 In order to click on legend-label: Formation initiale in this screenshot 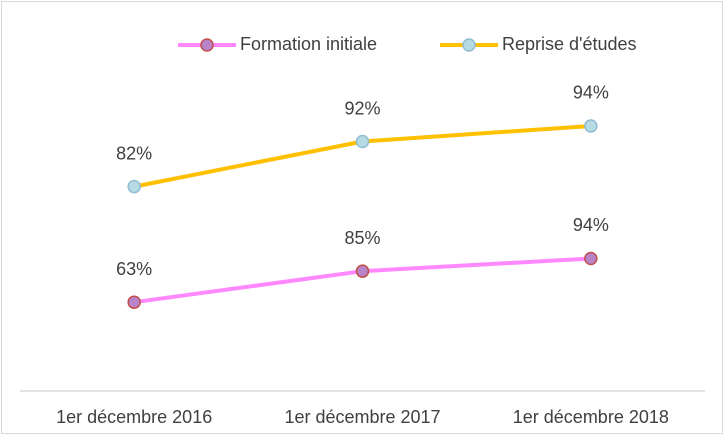, I will do `click(308, 44)`.